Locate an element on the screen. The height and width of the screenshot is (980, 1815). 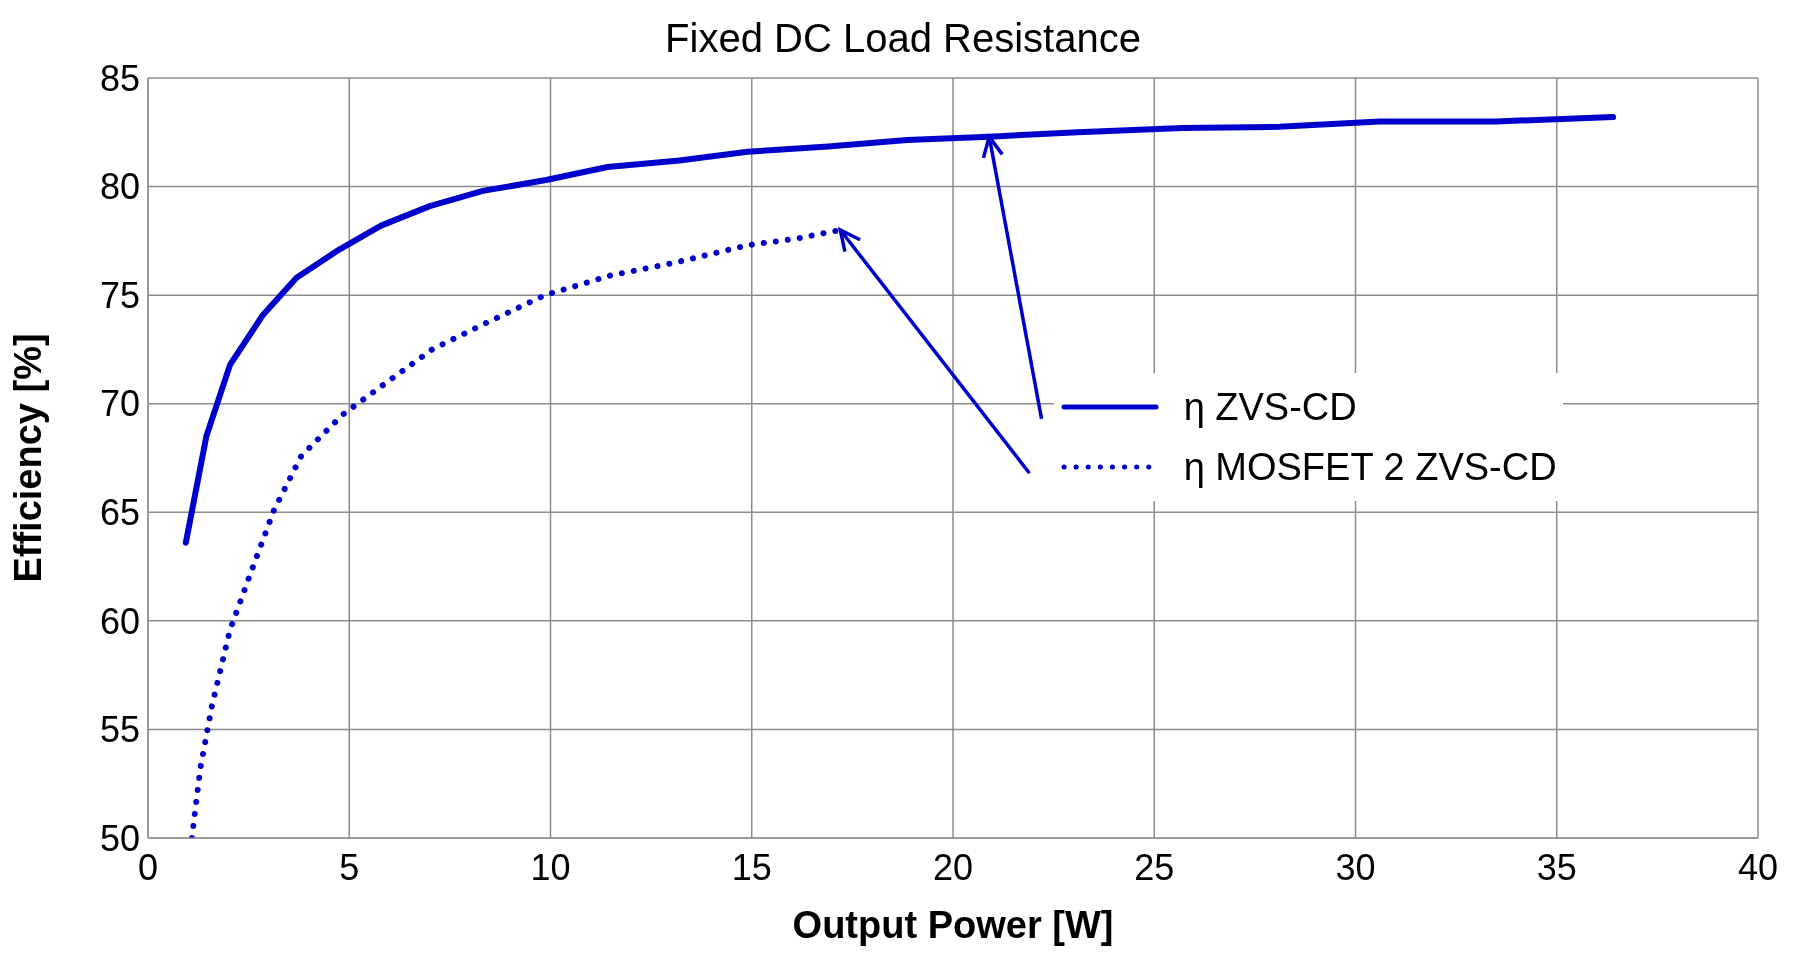
y-tick-label: 55 is located at coordinates (119, 730).